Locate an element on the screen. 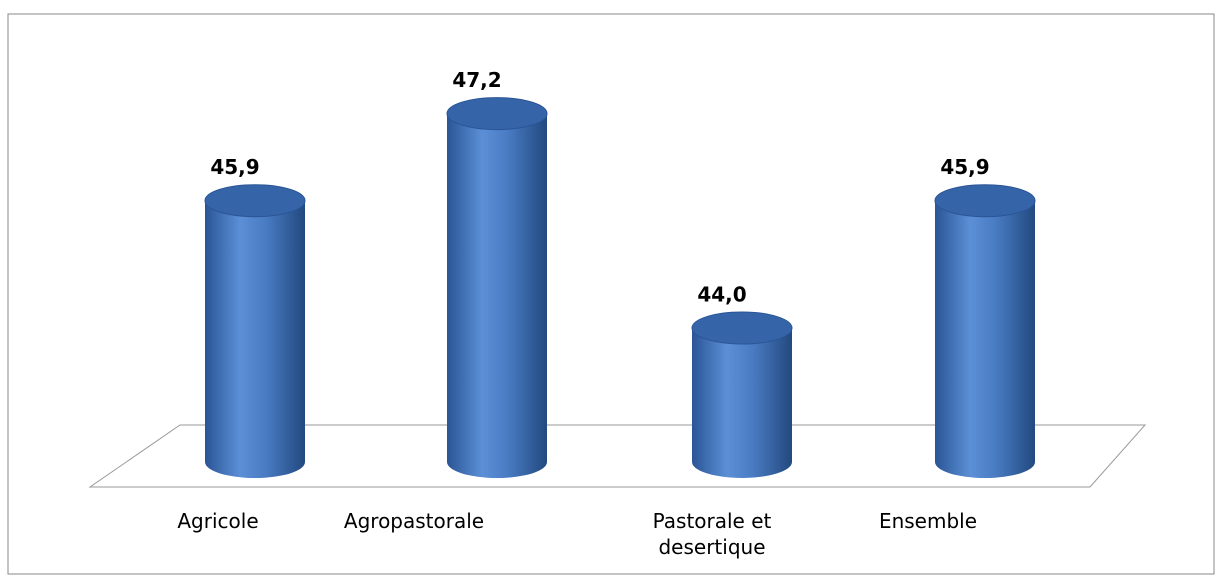 The height and width of the screenshot is (583, 1223). x-tick-label: Agricole is located at coordinates (218, 521).